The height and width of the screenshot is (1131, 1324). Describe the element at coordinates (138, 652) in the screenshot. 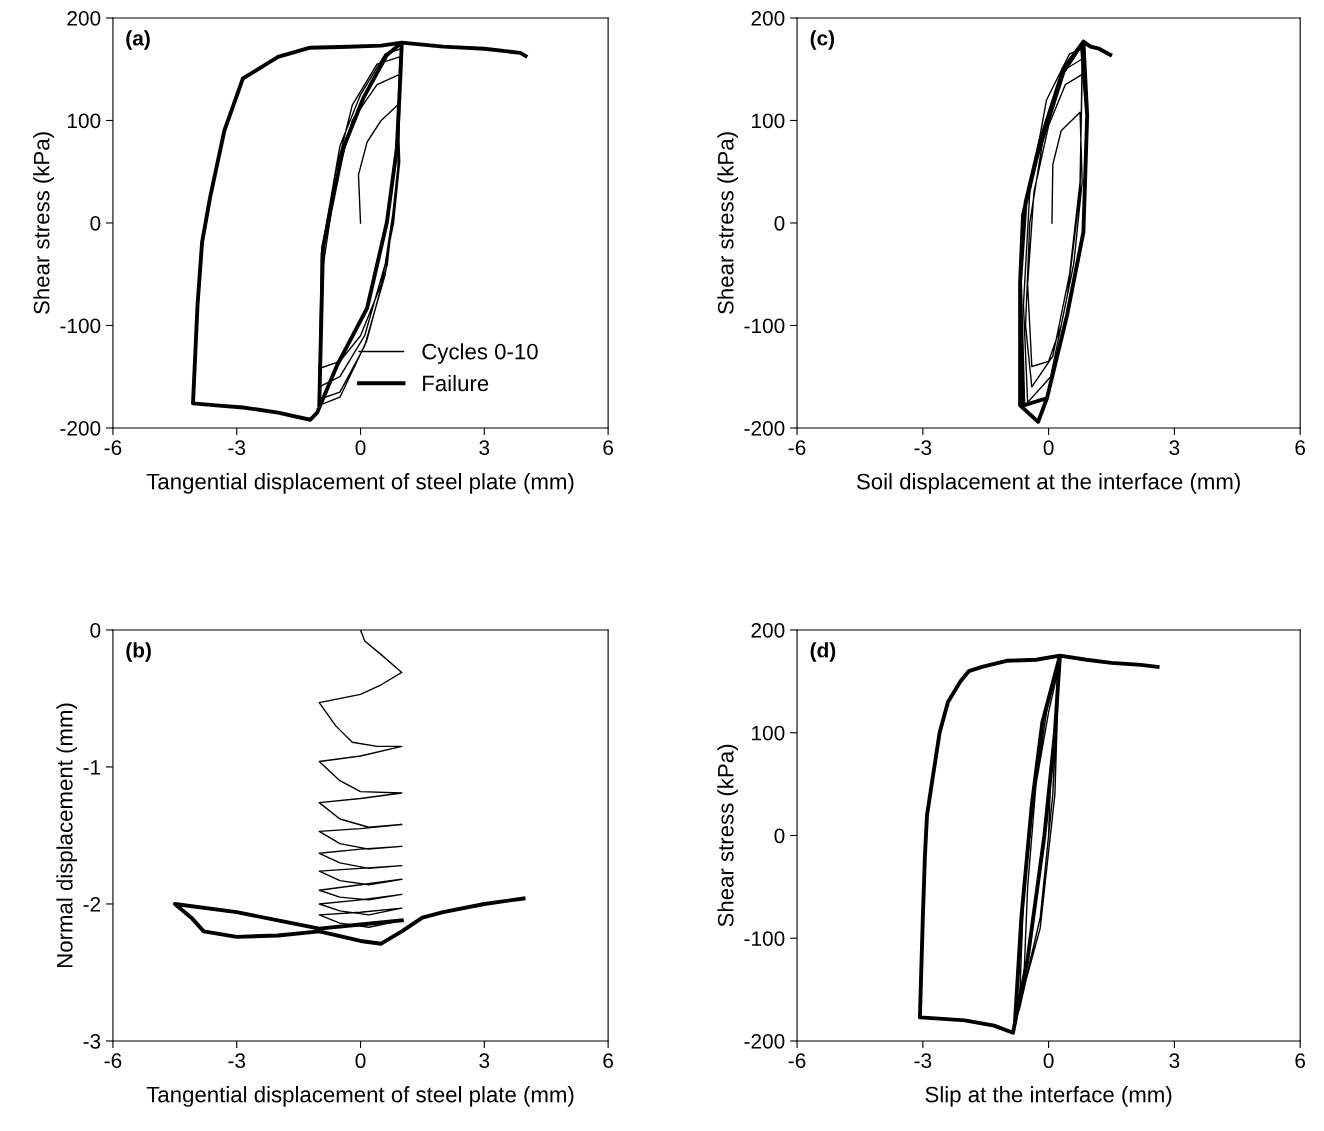

I see `annotation: (b)` at that location.